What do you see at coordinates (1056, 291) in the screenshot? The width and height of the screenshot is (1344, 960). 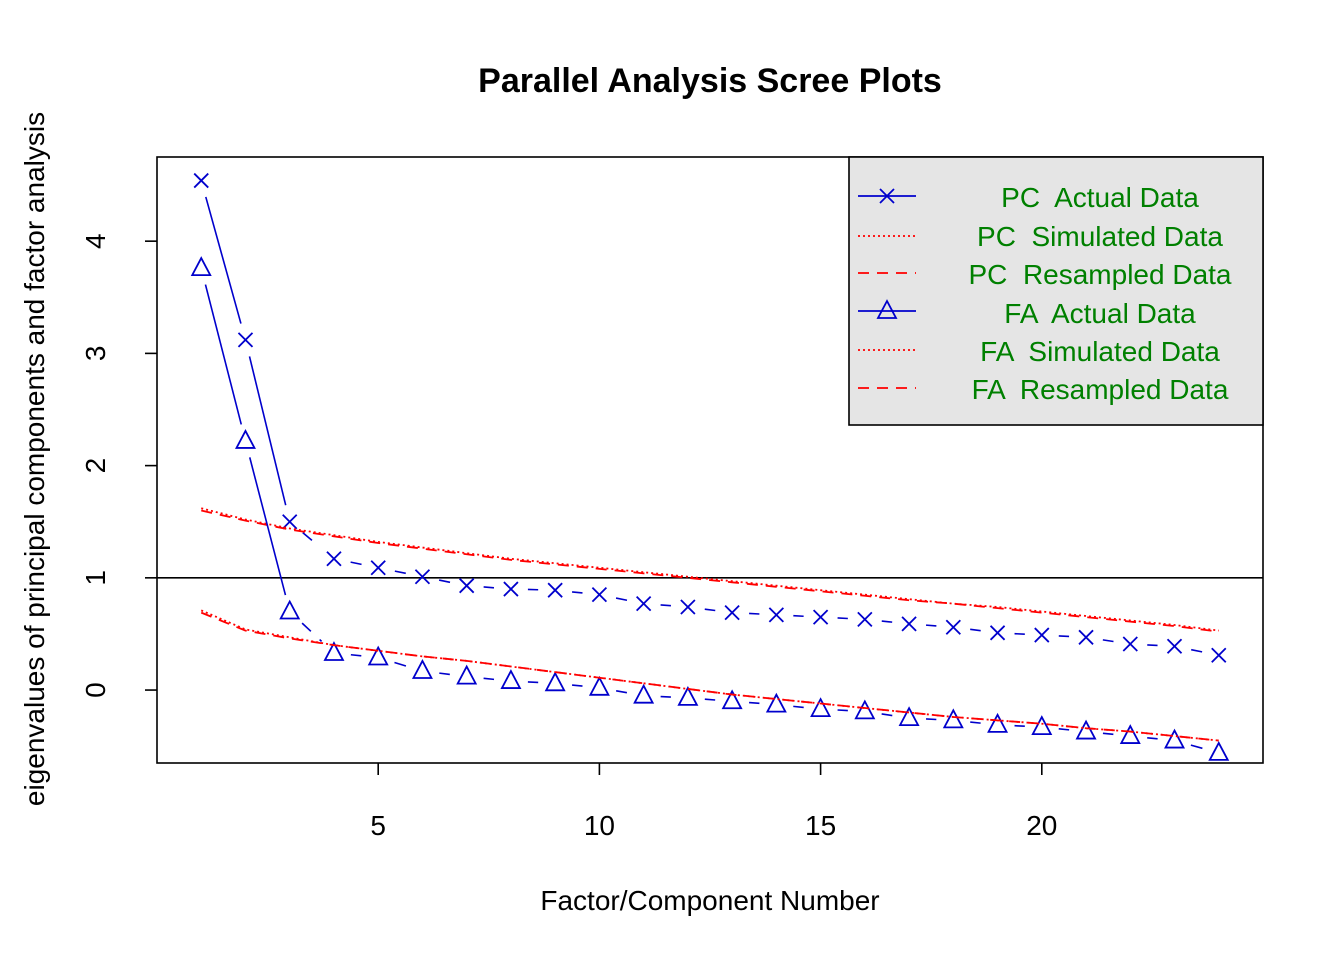 I see `legend-box` at bounding box center [1056, 291].